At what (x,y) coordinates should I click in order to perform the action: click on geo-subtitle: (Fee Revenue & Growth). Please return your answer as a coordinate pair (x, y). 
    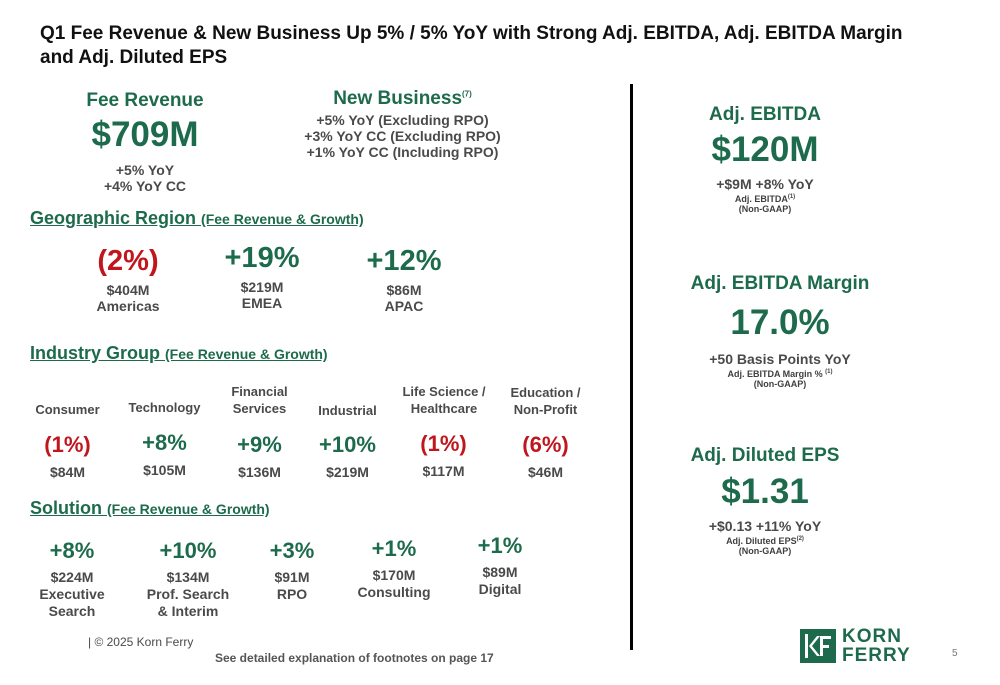
    Looking at the image, I should click on (282, 219).